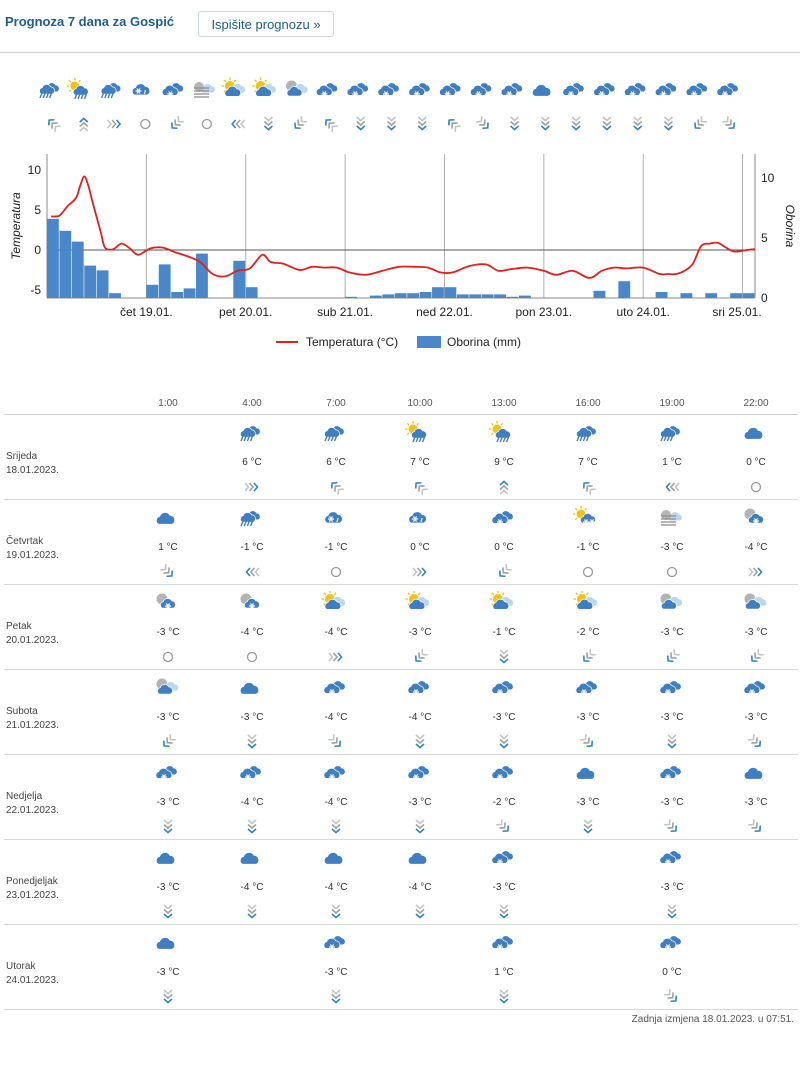 This screenshot has height=1079, width=800. Describe the element at coordinates (429, 342) in the screenshot. I see `legend-bar-swatch` at that location.